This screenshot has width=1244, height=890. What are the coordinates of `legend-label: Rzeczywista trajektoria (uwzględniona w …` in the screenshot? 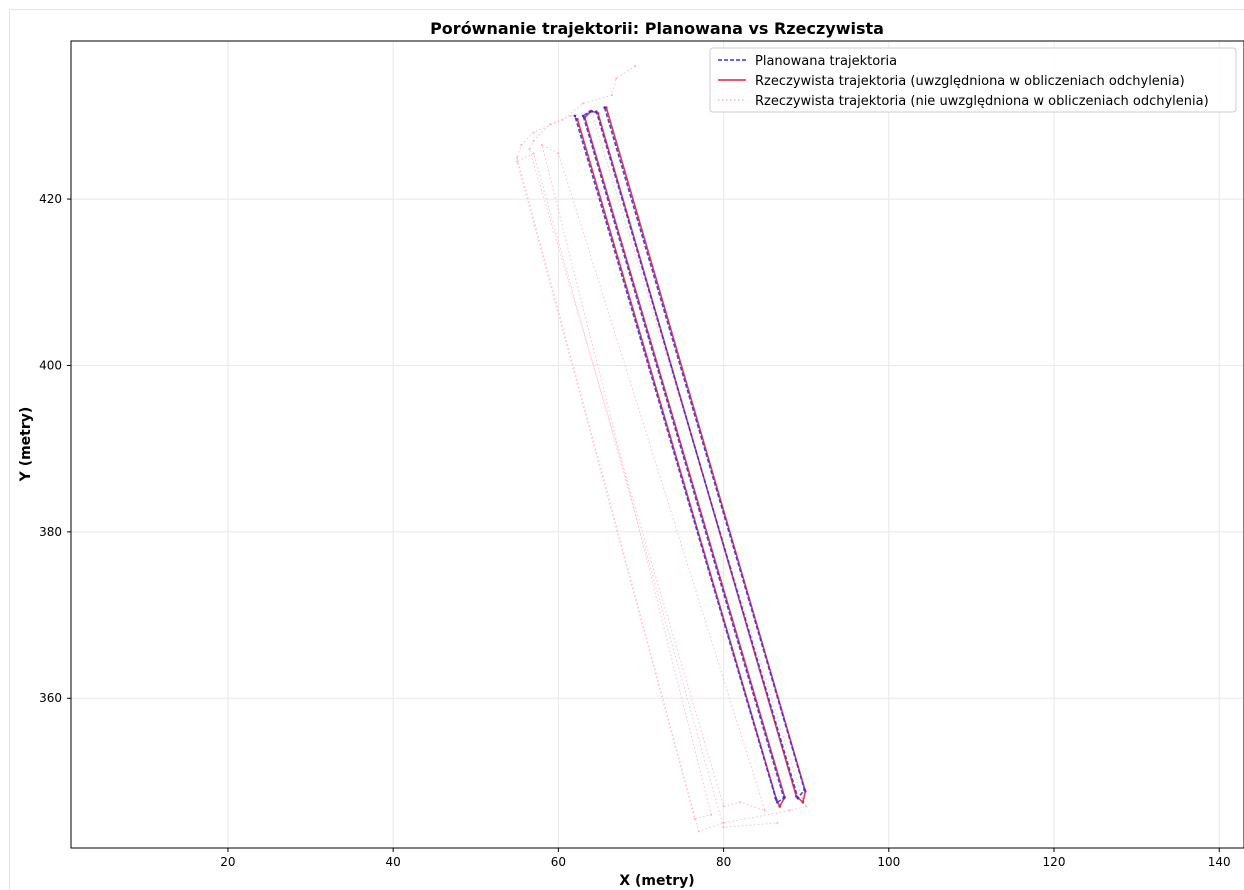 It's located at (970, 81).